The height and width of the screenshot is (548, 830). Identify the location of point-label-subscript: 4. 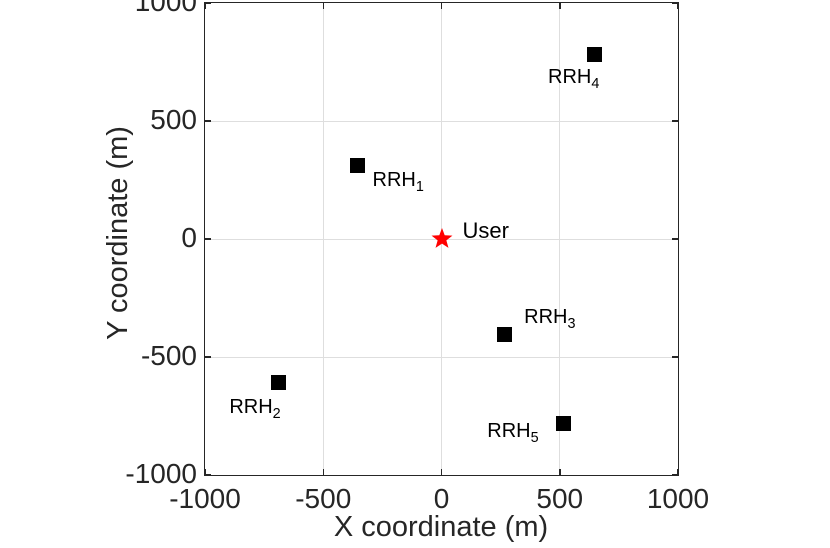
(595, 83).